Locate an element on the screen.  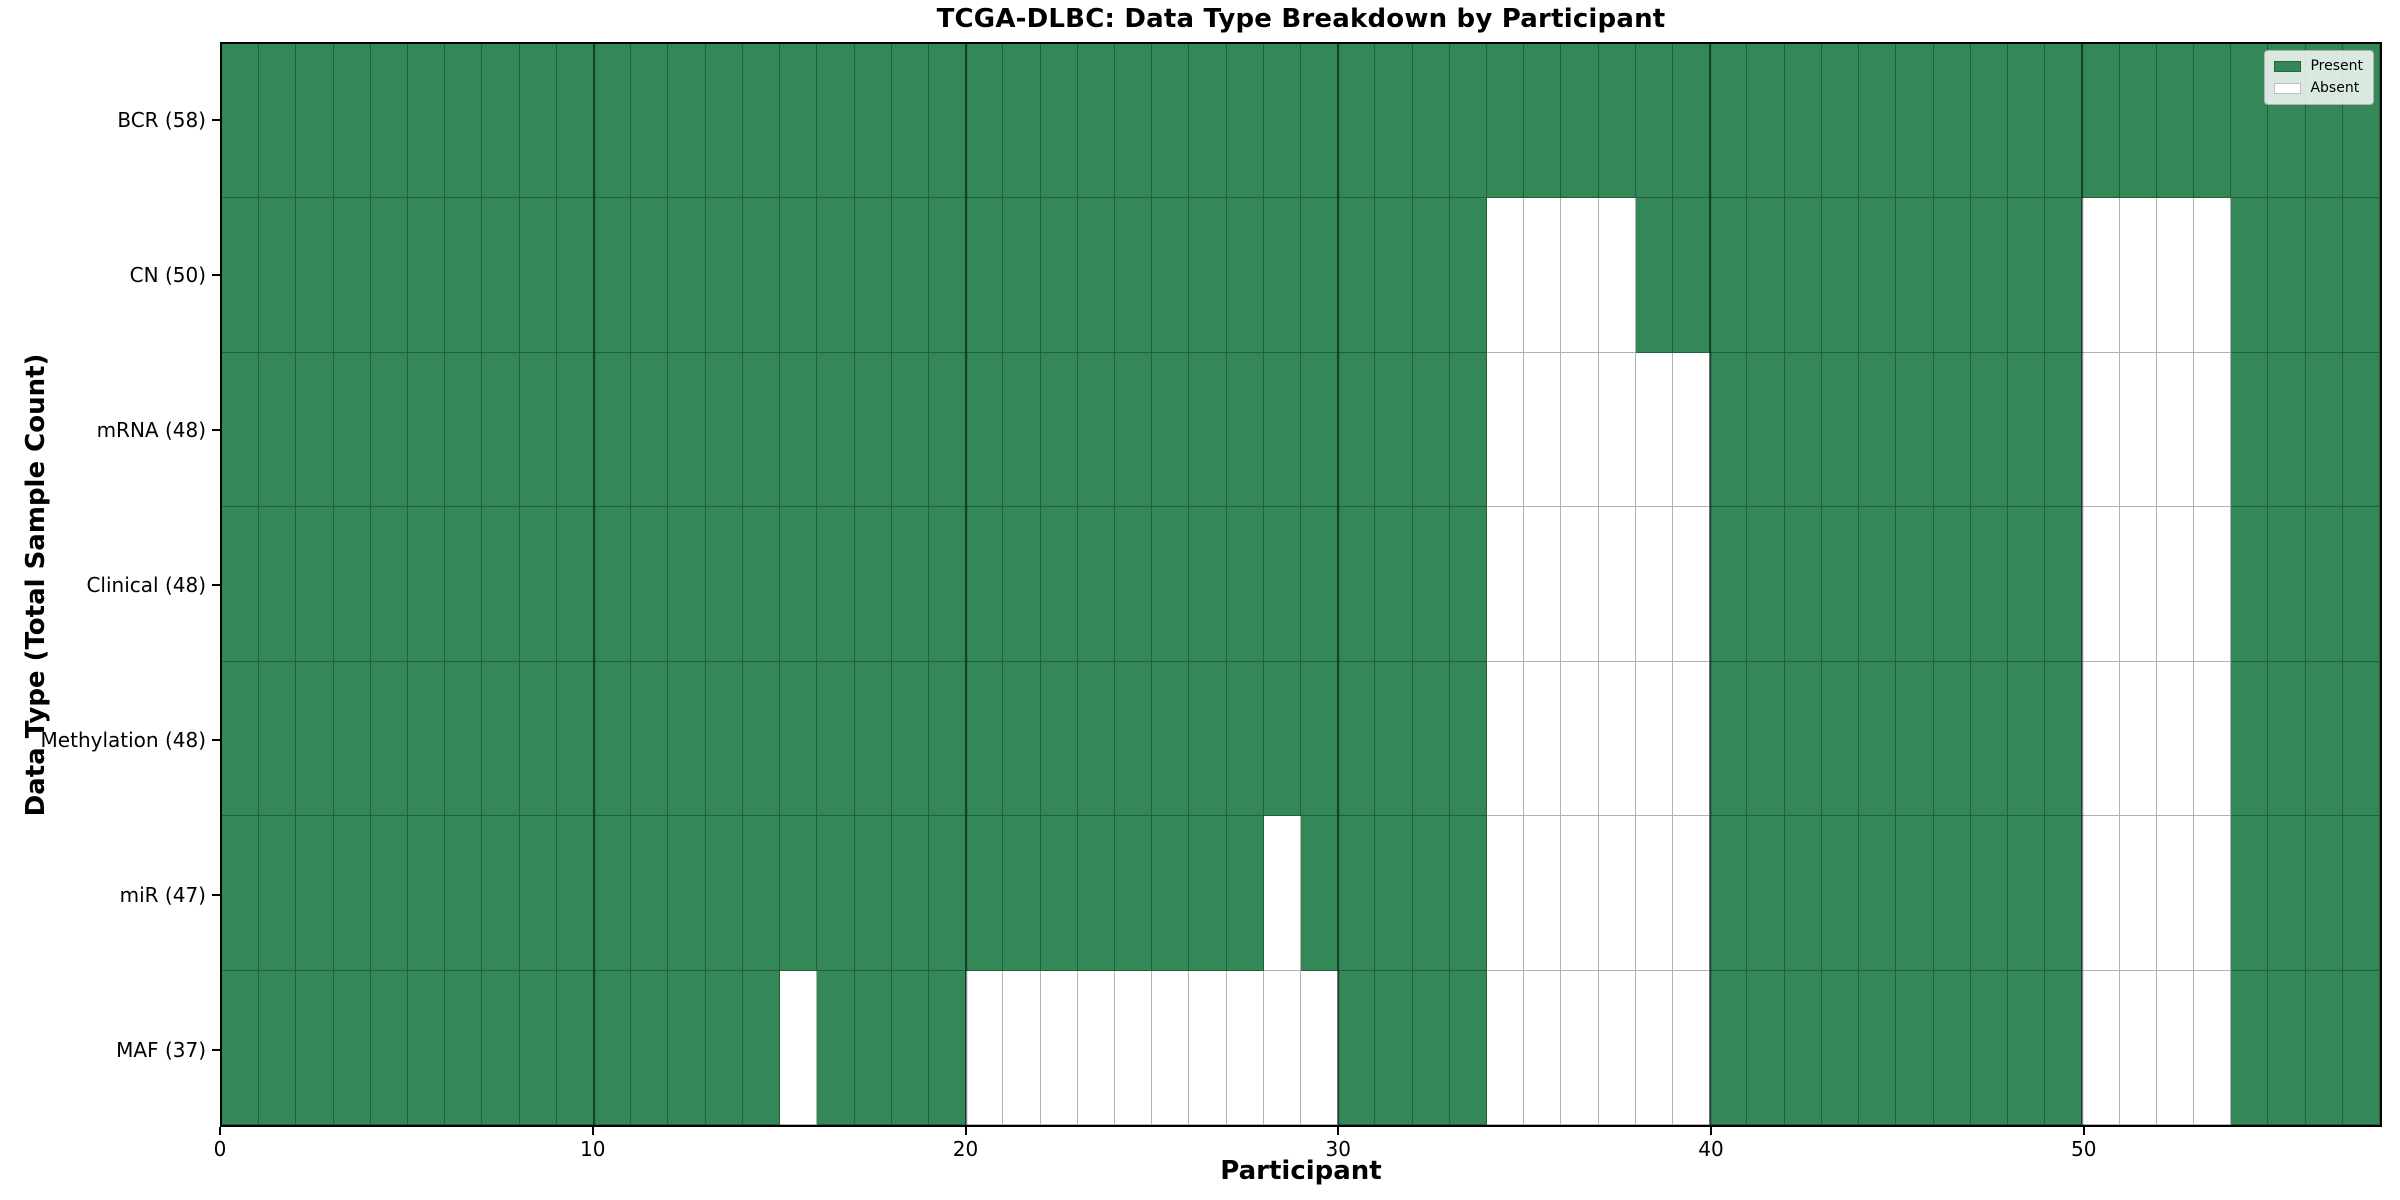
heatmap-cell-mRNA-p28 is located at coordinates (1282, 430).